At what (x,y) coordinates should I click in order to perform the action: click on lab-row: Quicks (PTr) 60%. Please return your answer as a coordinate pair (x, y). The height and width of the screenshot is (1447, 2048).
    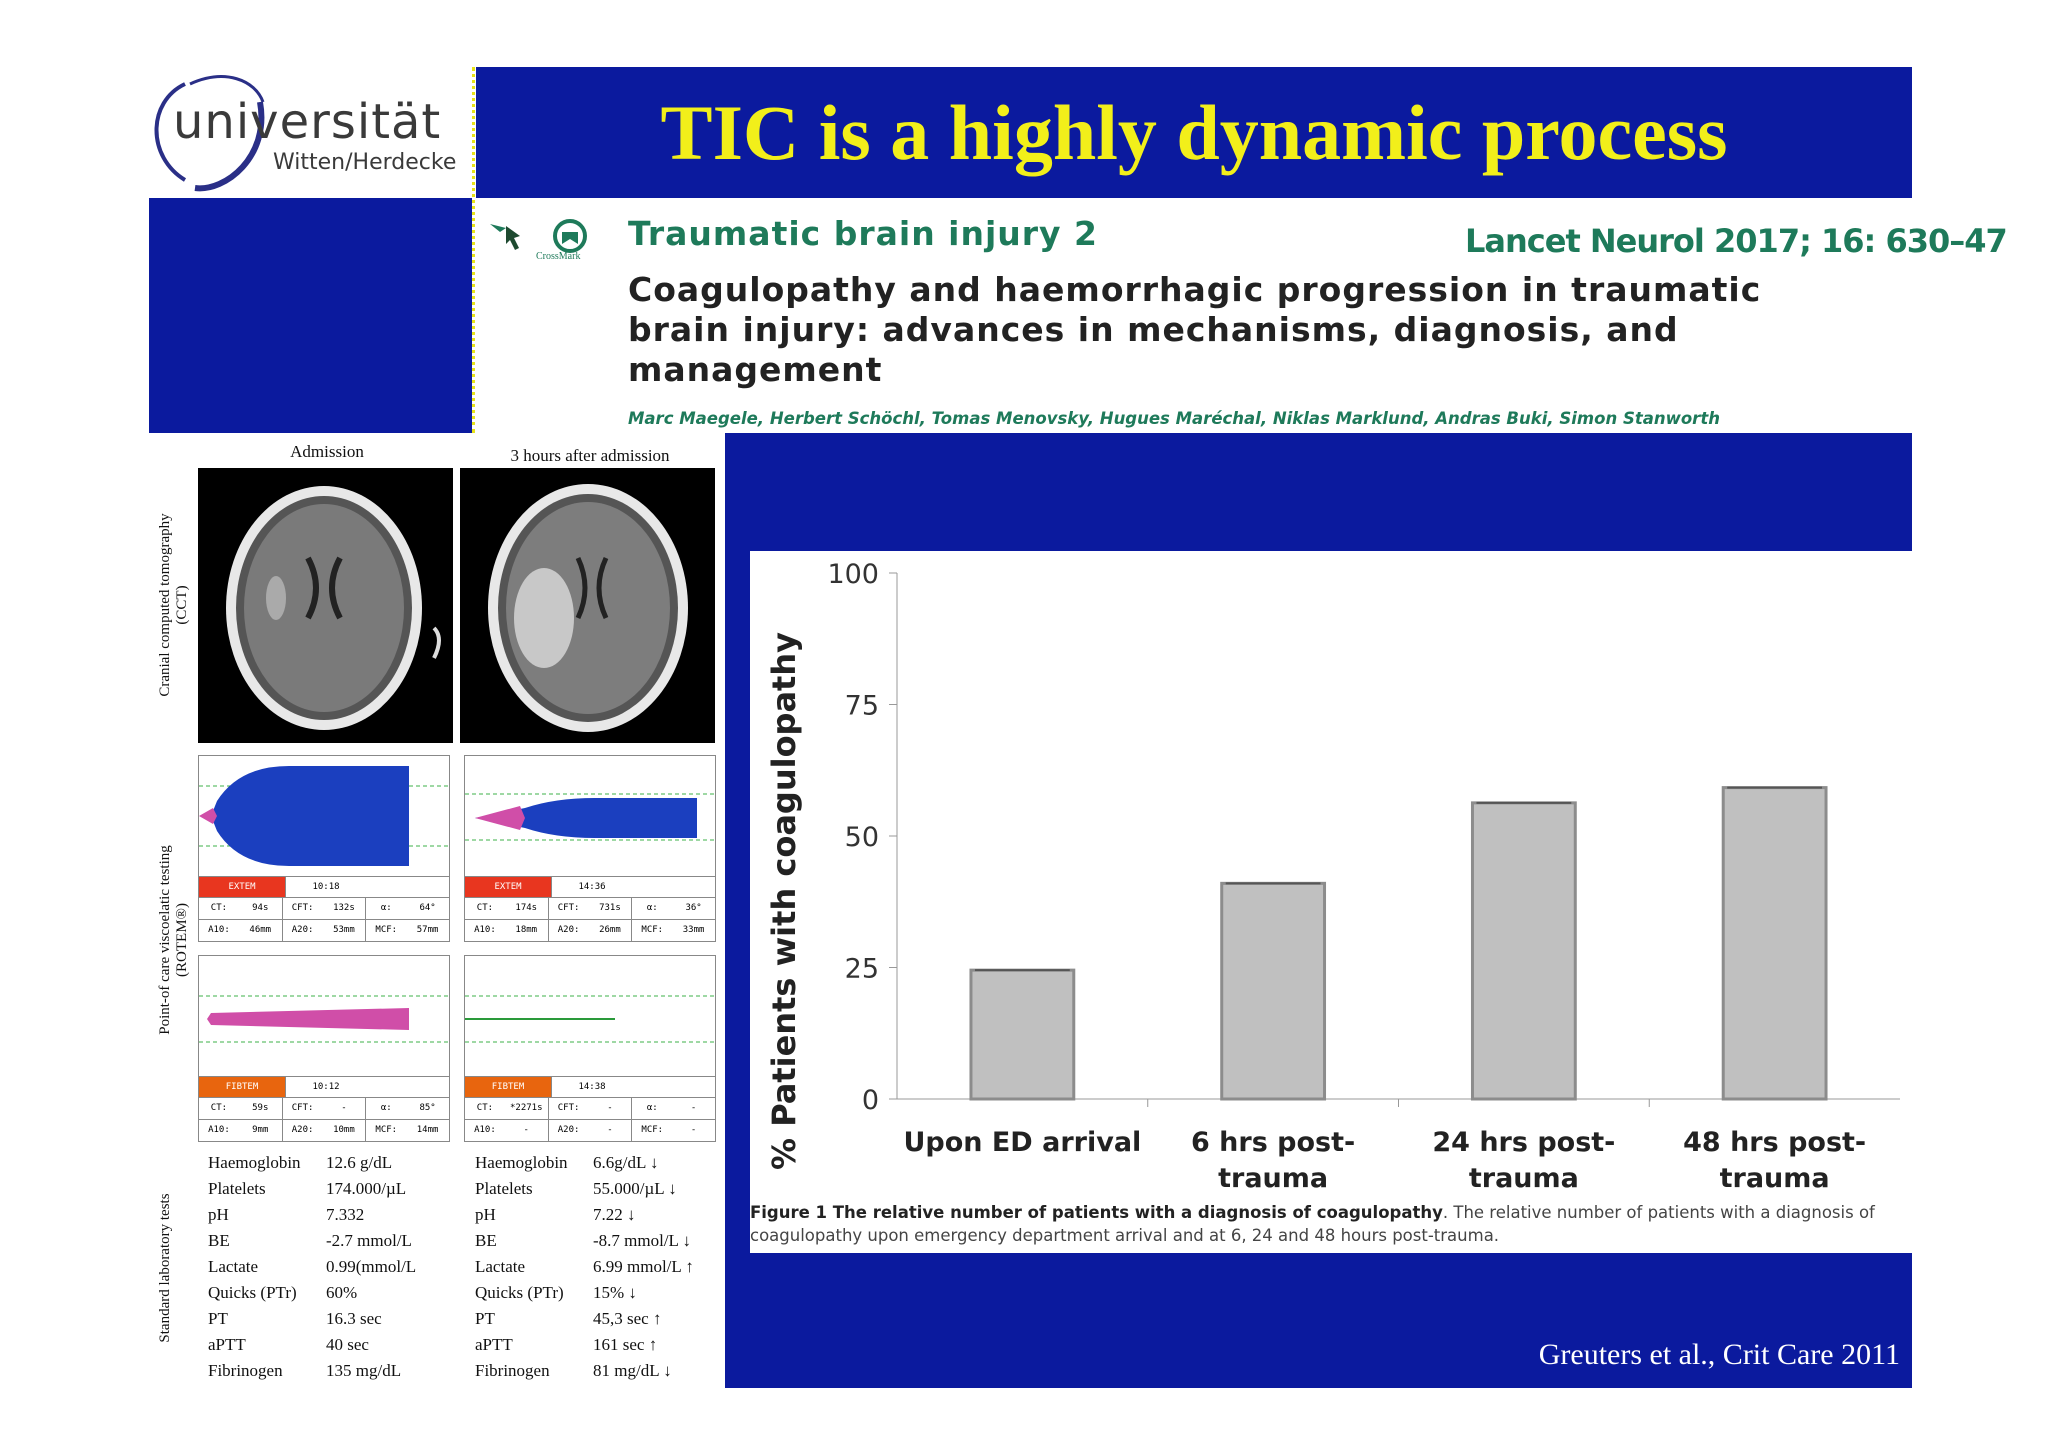
    Looking at the image, I should click on (328, 1293).